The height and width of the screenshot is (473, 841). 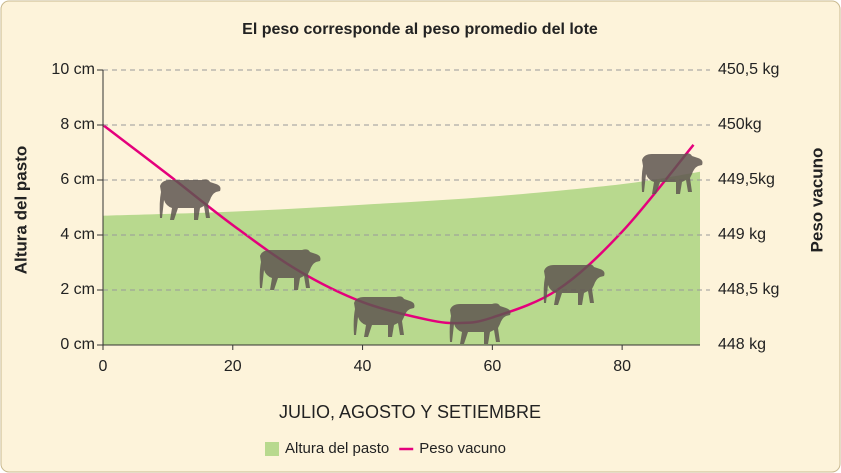 I want to click on y-tick-label: 8 cm, so click(x=77, y=124).